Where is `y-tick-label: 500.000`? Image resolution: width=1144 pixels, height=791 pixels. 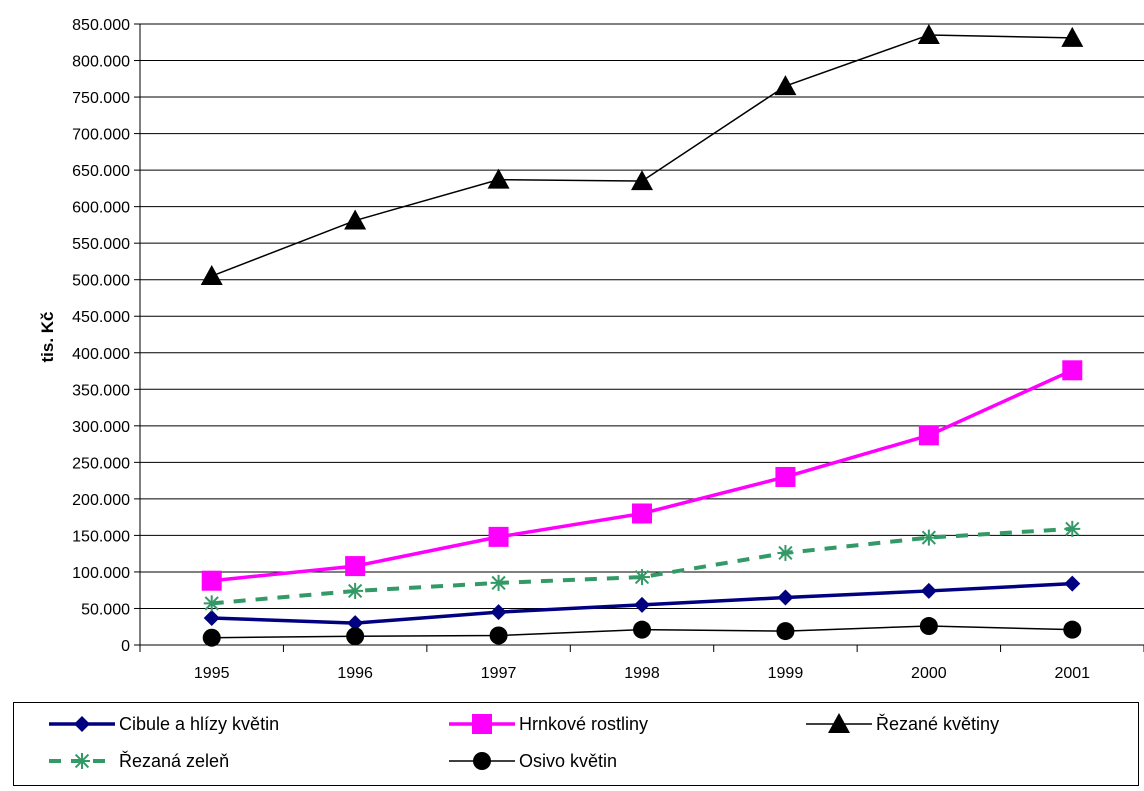 y-tick-label: 500.000 is located at coordinates (101, 281).